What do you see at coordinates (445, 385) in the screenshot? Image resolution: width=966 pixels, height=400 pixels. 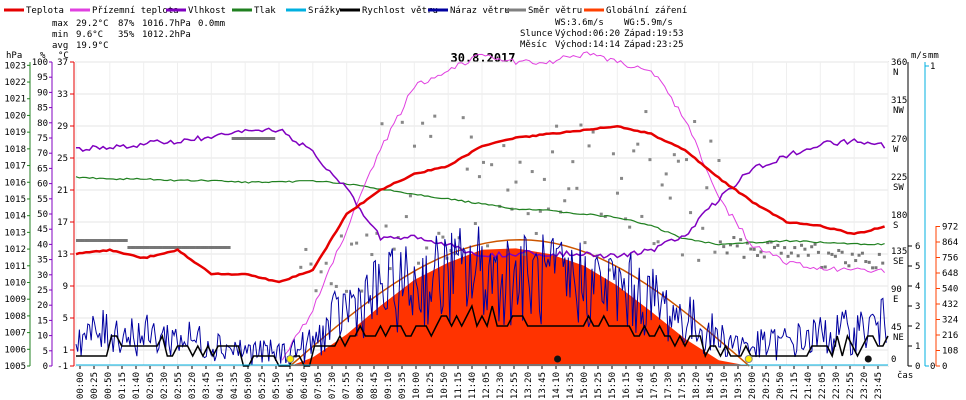 I see `x-tick-label: 10:50` at bounding box center [445, 385].